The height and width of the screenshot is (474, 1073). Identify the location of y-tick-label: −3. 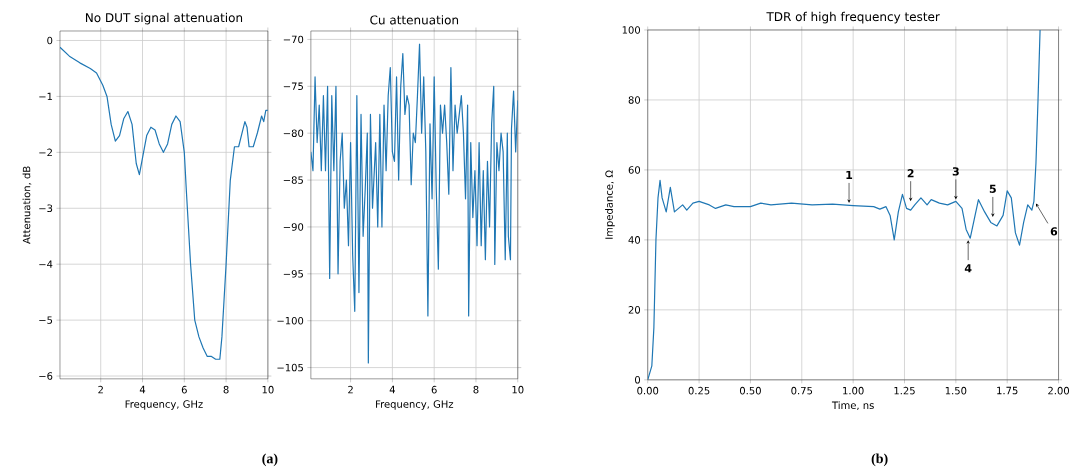
(46, 208).